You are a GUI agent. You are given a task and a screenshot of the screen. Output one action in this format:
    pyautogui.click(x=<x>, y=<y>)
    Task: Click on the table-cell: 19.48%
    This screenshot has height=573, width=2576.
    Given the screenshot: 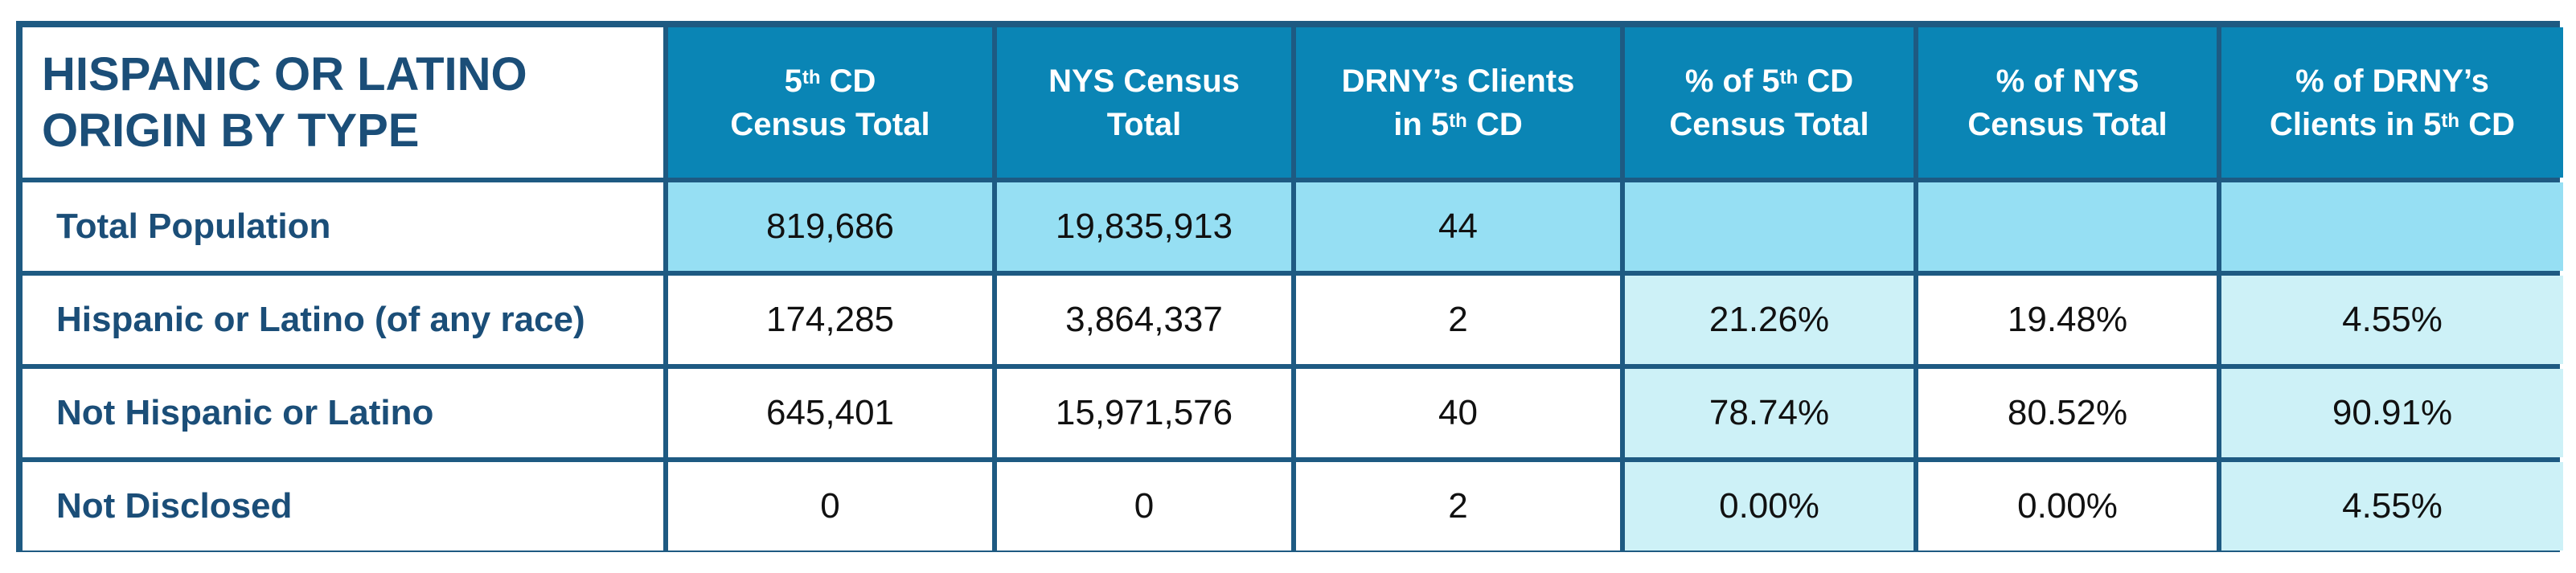 What is the action you would take?
    pyautogui.click(x=2067, y=320)
    